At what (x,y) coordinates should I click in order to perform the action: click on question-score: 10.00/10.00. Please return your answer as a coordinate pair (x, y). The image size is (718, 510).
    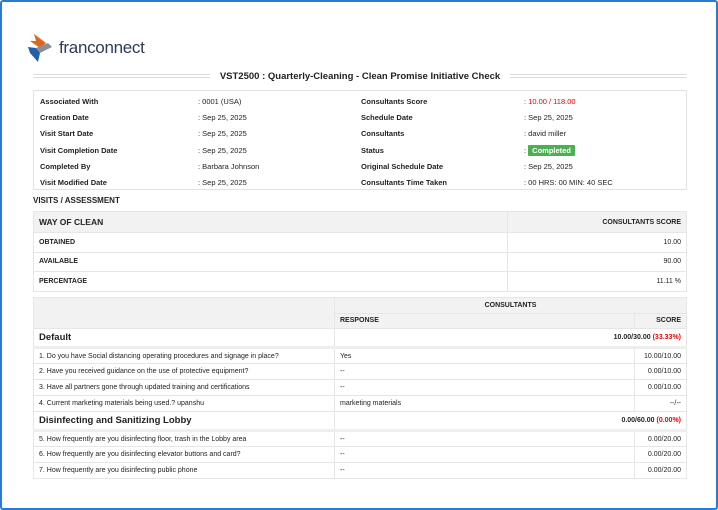
    Looking at the image, I should click on (660, 355).